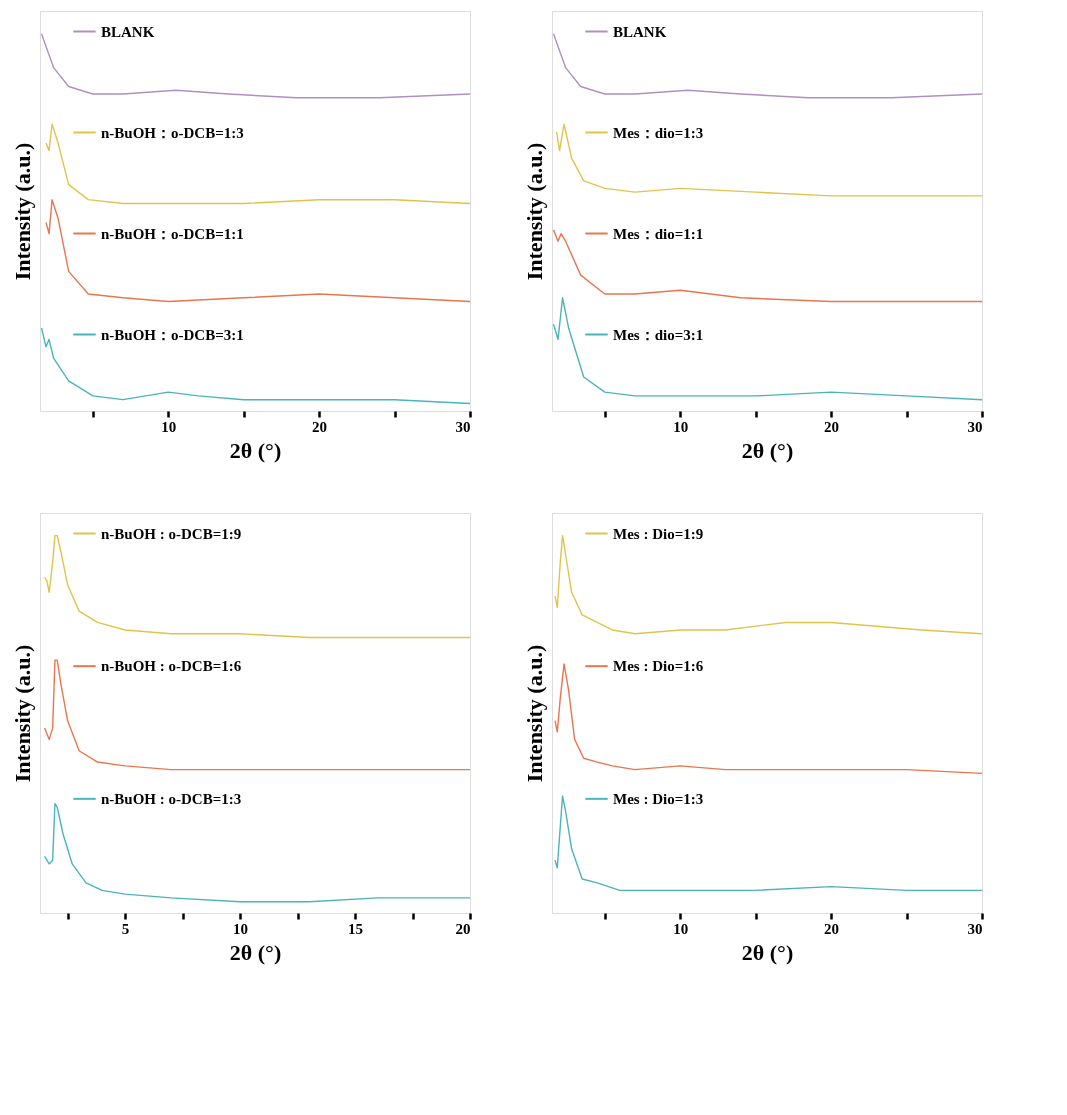 The height and width of the screenshot is (1115, 1067). Describe the element at coordinates (658, 334) in the screenshot. I see `legend-label: Mes：dio=3:1` at that location.